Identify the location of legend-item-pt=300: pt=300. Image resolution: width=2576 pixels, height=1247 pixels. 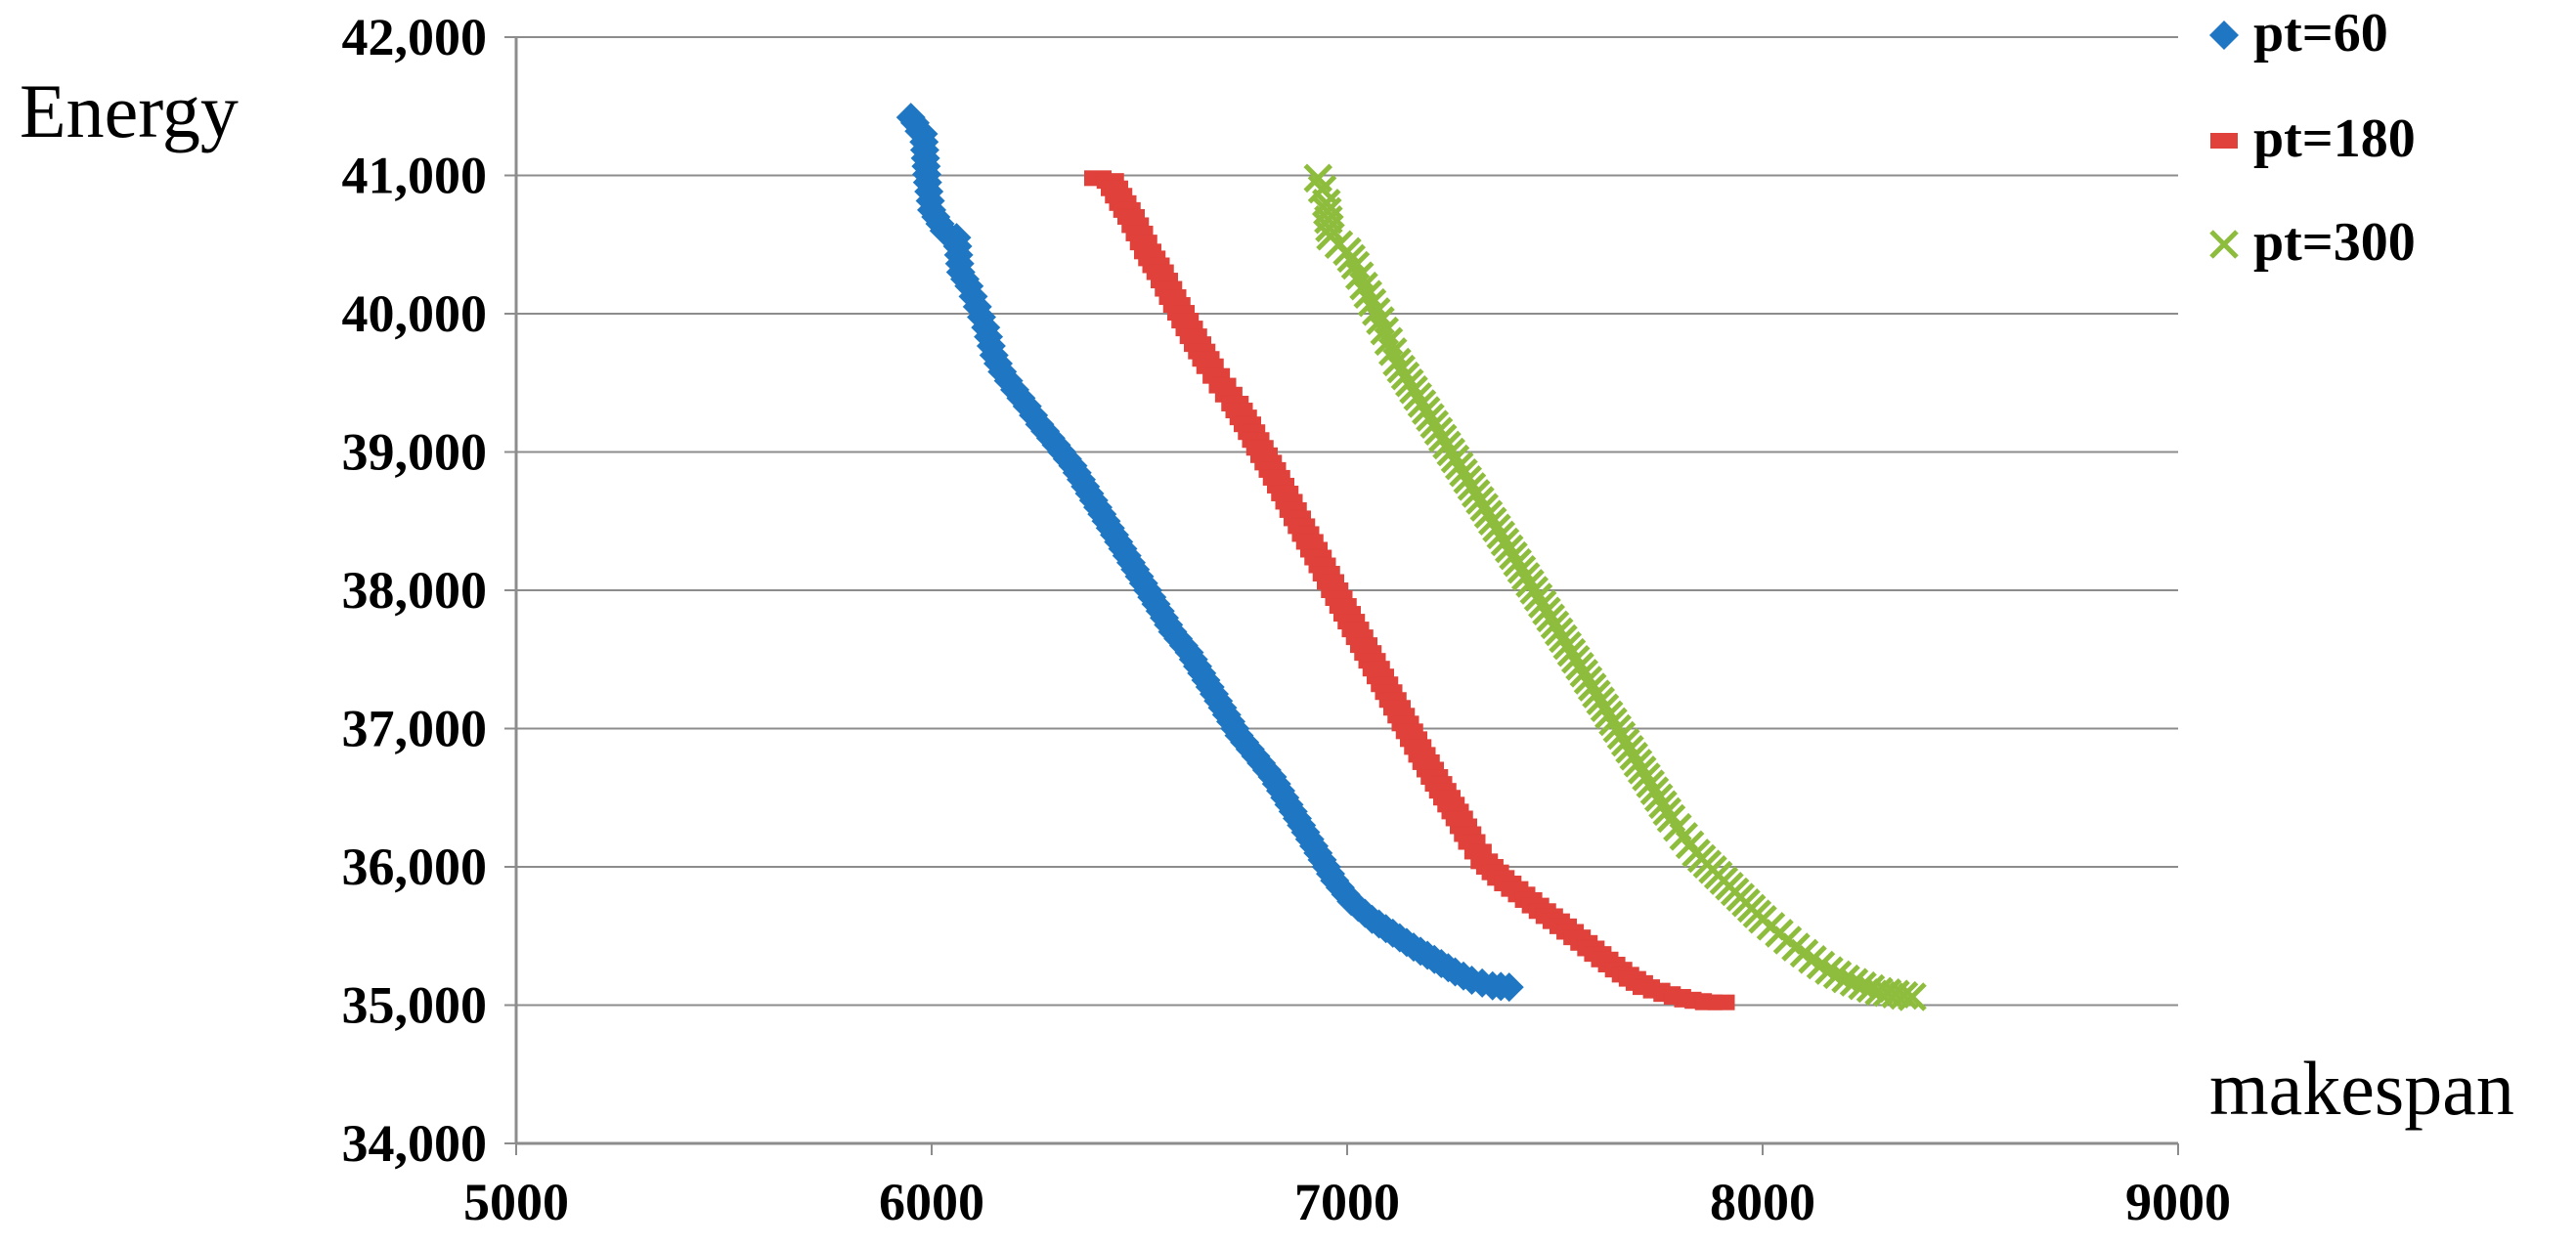
(2312, 242).